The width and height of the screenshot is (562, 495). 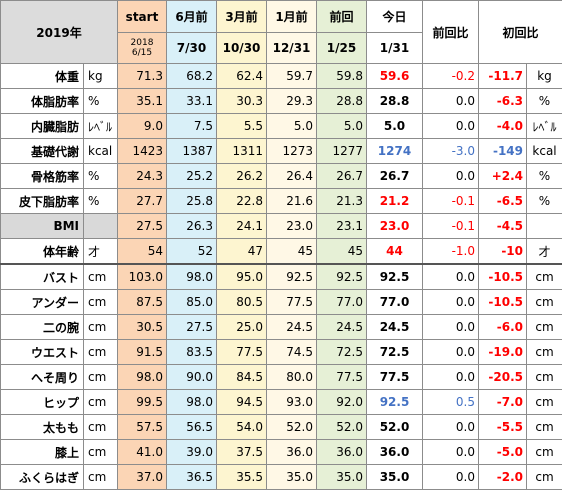 What do you see at coordinates (241, 16) in the screenshot?
I see `three-months-header: 3月前` at bounding box center [241, 16].